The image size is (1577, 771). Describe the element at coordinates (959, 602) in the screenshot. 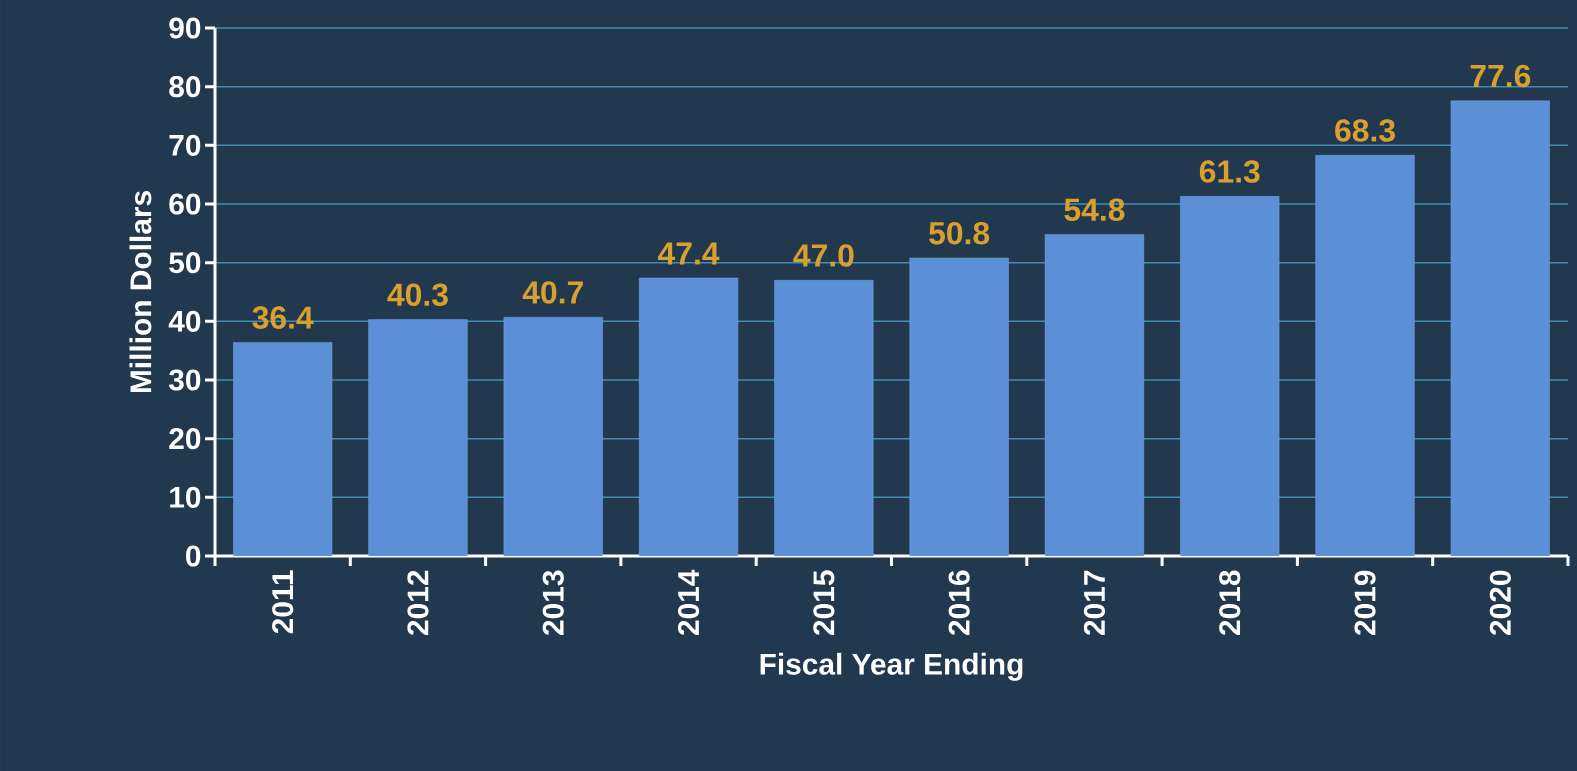

I see `x-tick-label: 2016` at that location.